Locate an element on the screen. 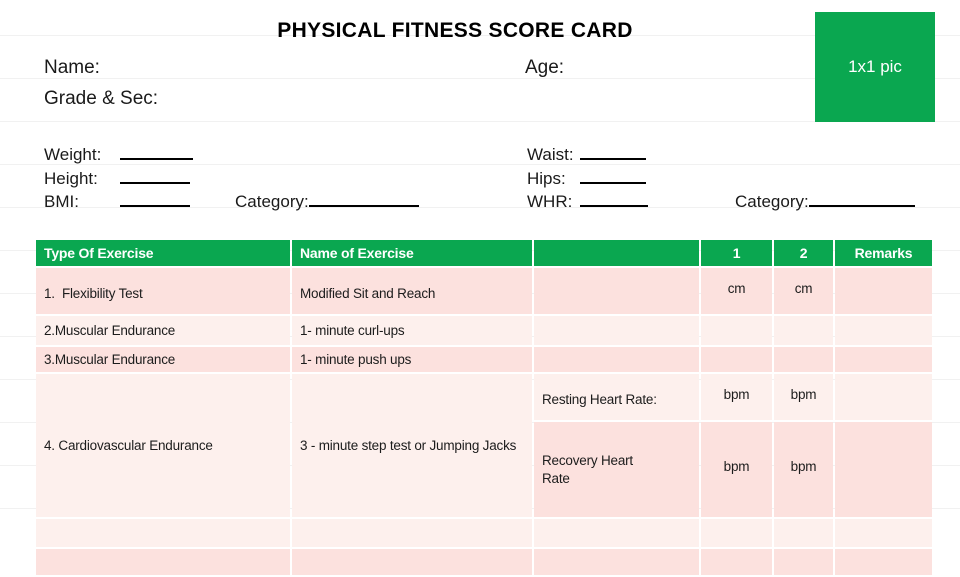 The width and height of the screenshot is (960, 577). waist-label: Waist: is located at coordinates (550, 154).